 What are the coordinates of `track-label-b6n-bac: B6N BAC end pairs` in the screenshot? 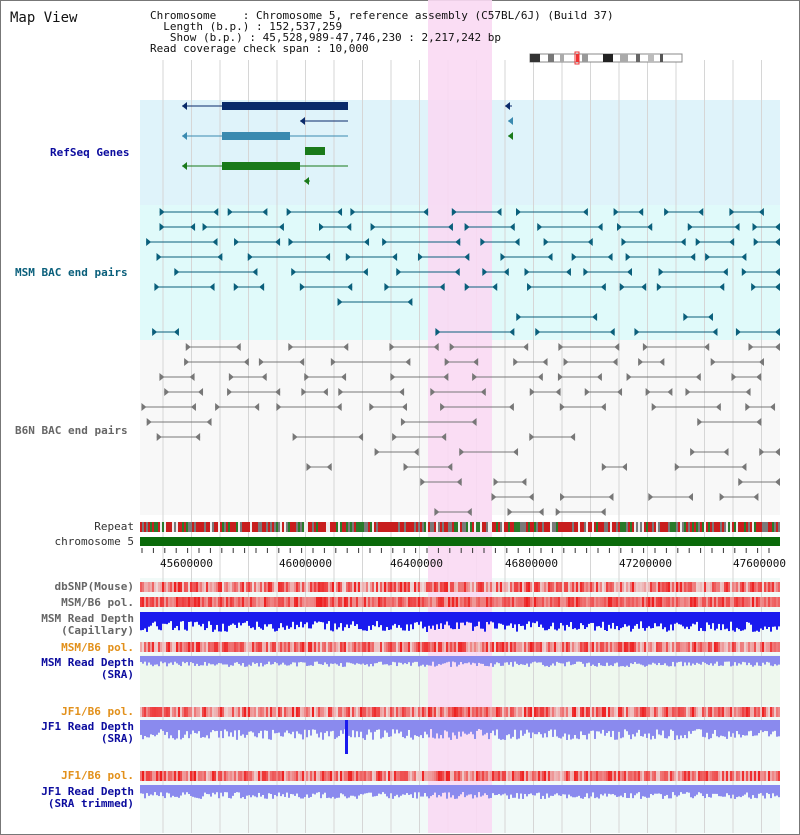 It's located at (71, 430).